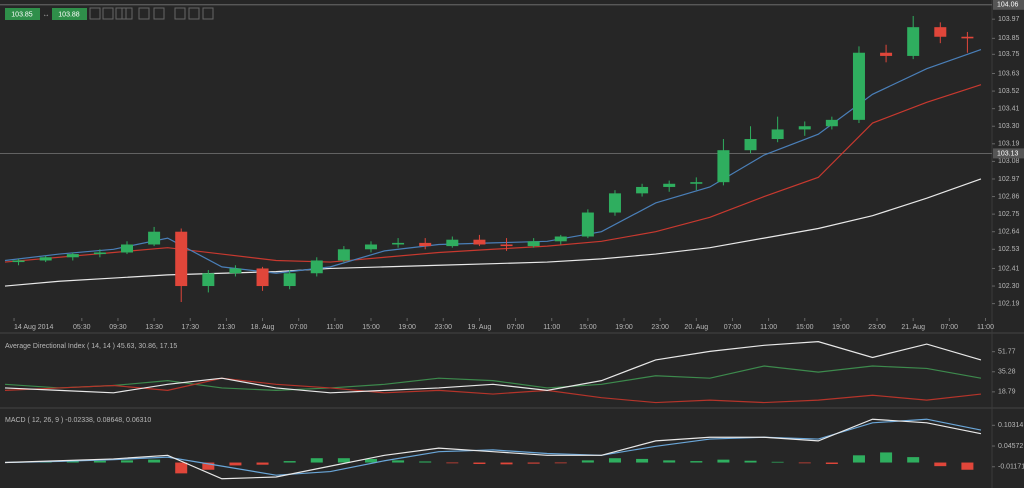  What do you see at coordinates (33, 327) in the screenshot?
I see `x-tick-label: 14 Aug 2014` at bounding box center [33, 327].